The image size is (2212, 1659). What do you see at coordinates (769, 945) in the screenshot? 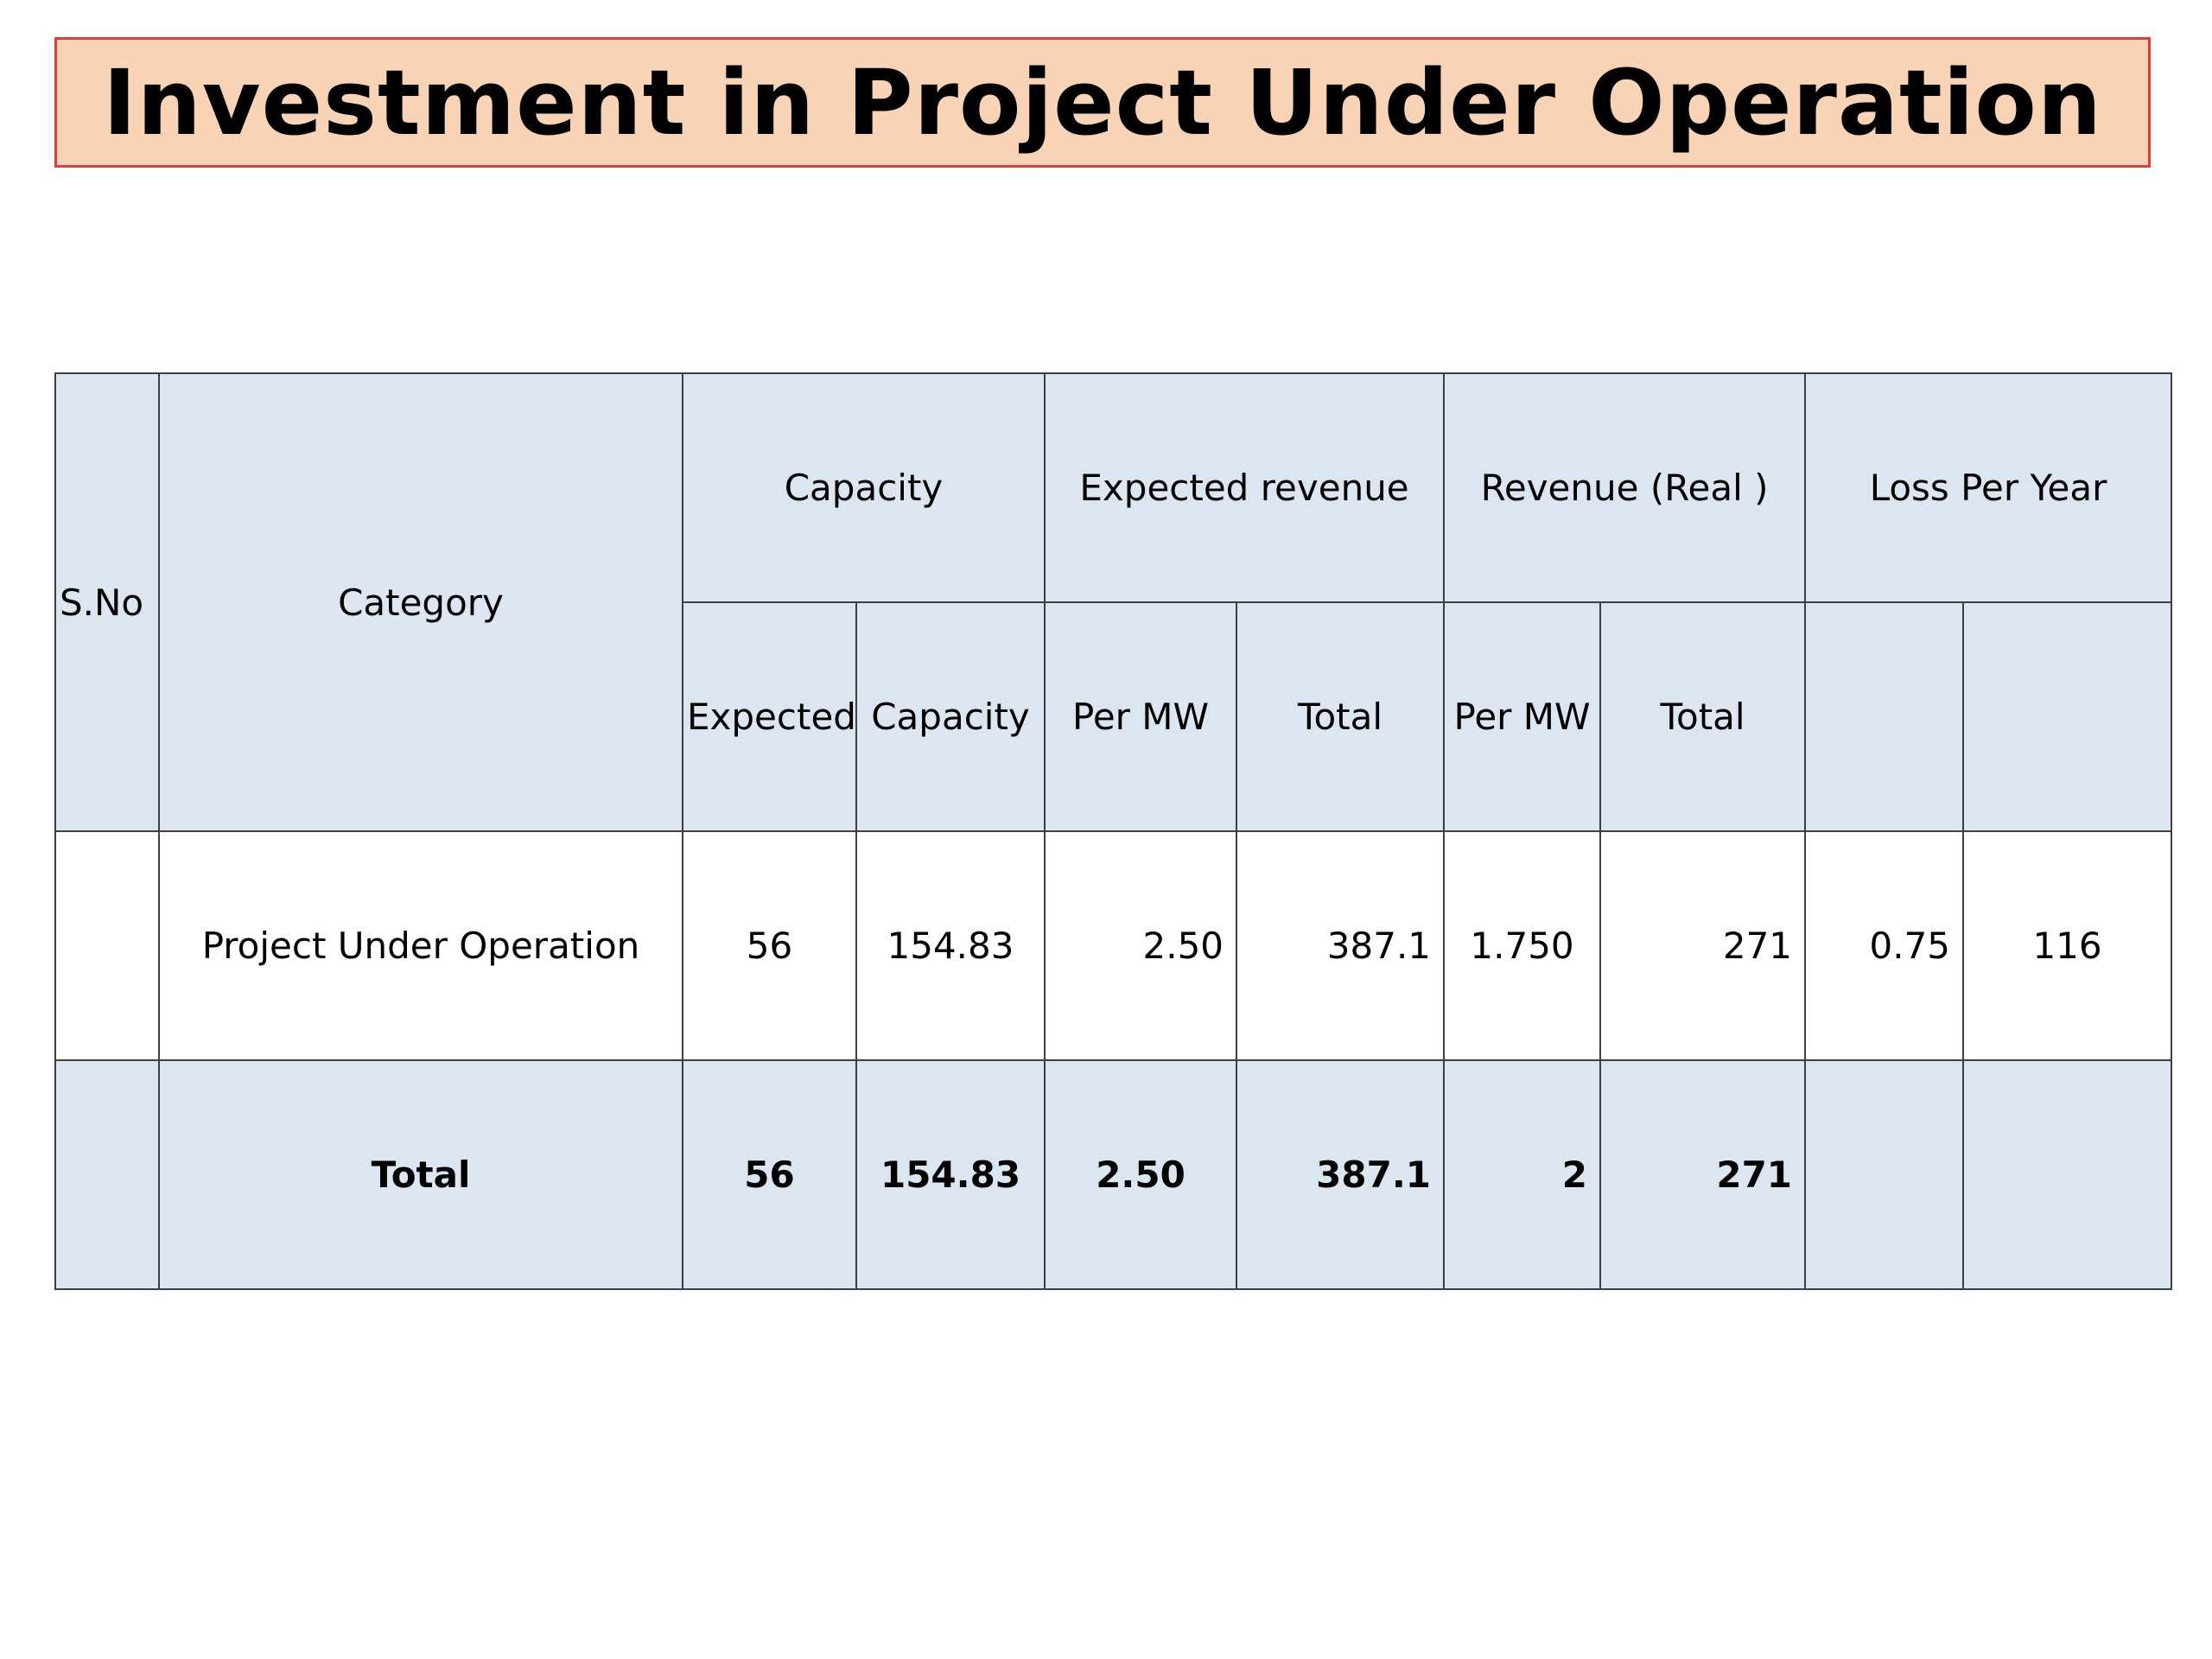
I see `cell-expected: 56` at bounding box center [769, 945].